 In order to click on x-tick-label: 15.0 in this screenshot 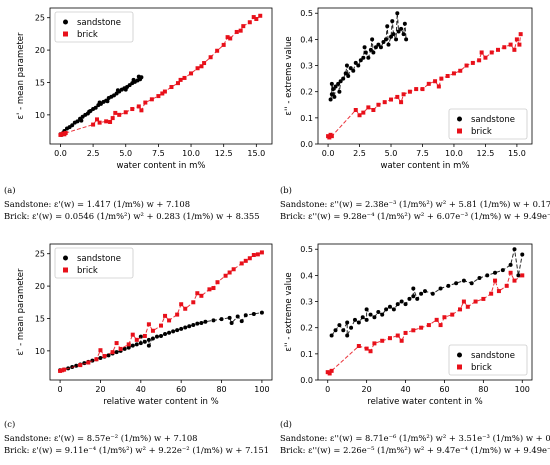, I will do `click(517, 153)`.